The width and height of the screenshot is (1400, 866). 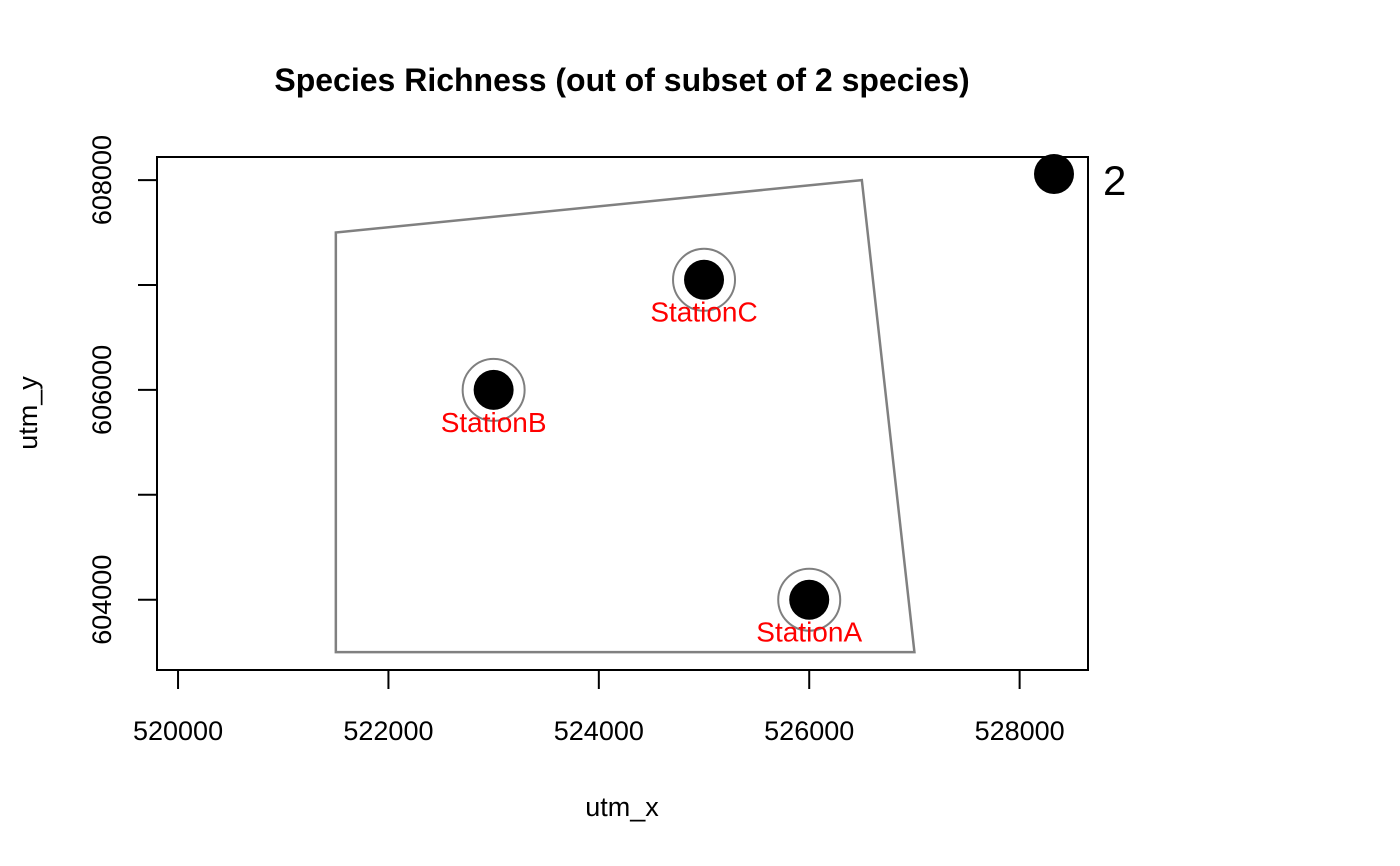 What do you see at coordinates (1080, 179) in the screenshot?
I see `richness-legend: 2` at bounding box center [1080, 179].